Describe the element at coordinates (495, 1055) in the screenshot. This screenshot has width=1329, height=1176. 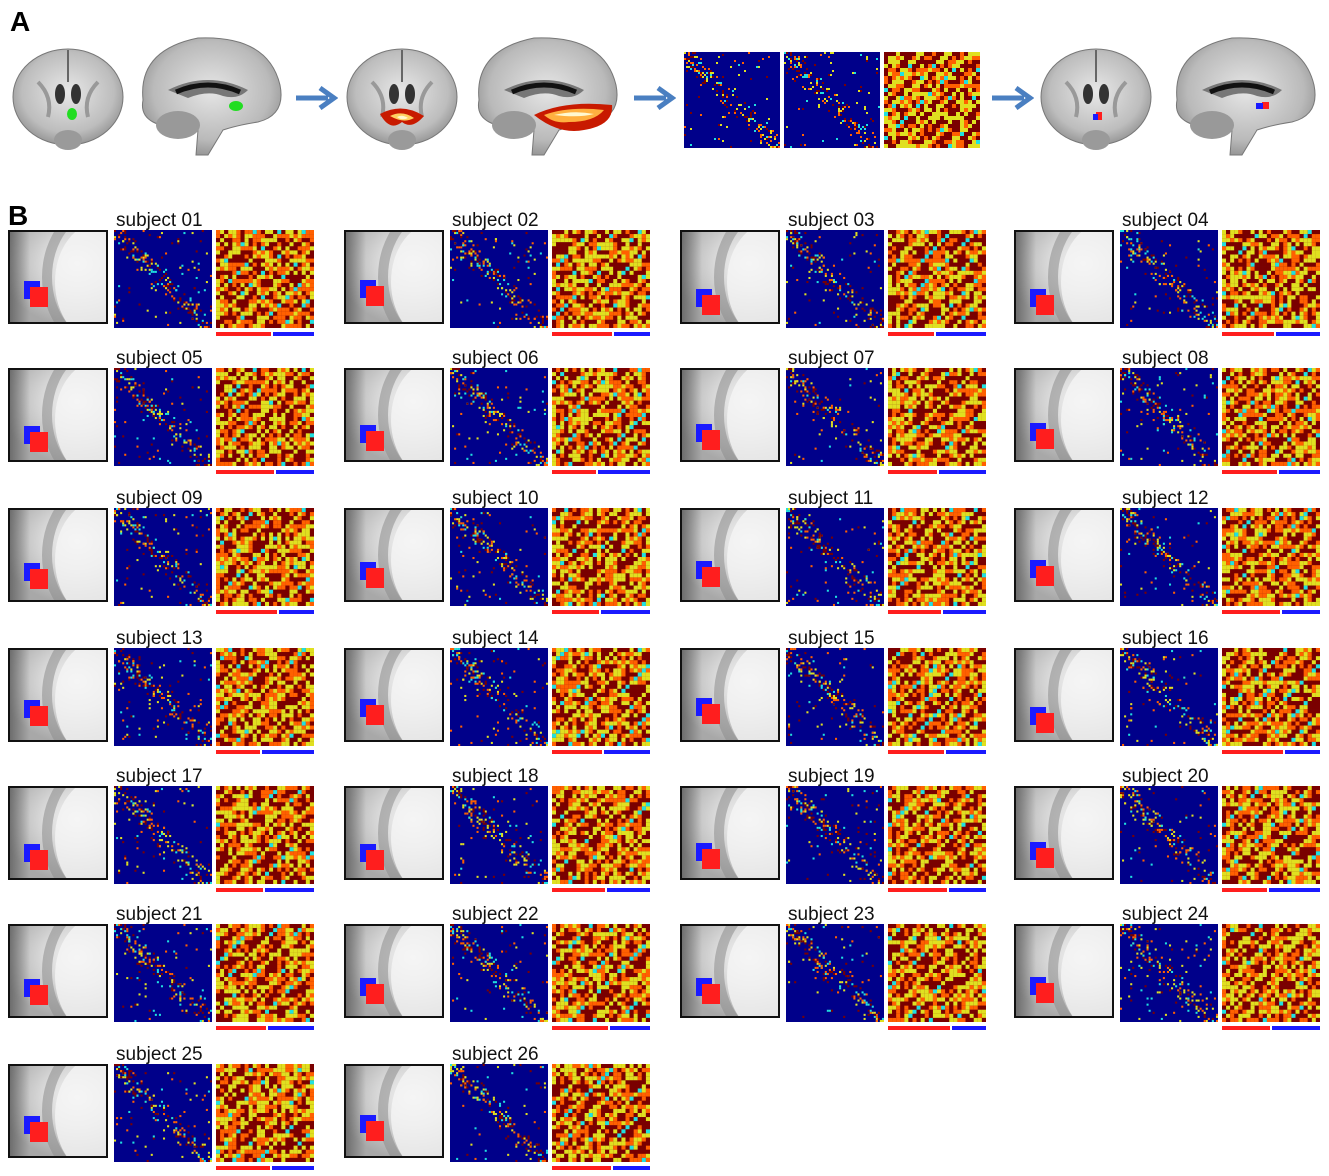
I see `subject-title: subject 26` at that location.